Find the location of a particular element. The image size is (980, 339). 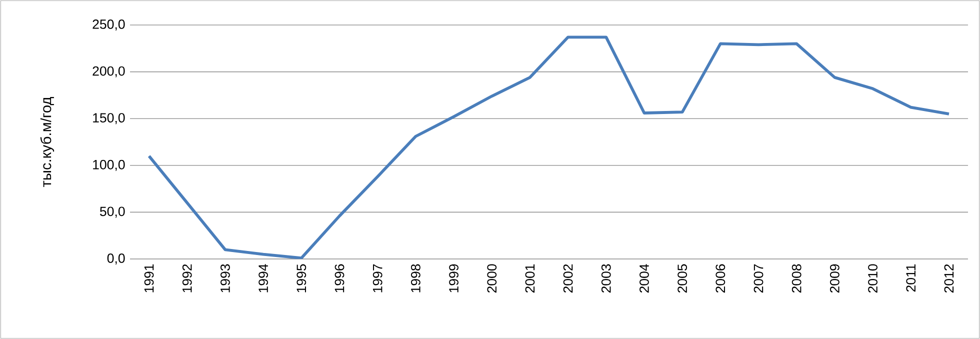

x-tick-label: 2006 is located at coordinates (721, 278).